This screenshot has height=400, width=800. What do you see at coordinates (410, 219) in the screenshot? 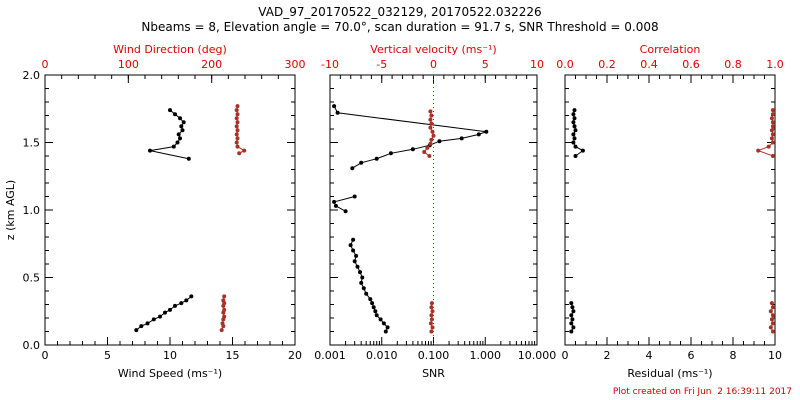
I see `series-snr` at bounding box center [410, 219].